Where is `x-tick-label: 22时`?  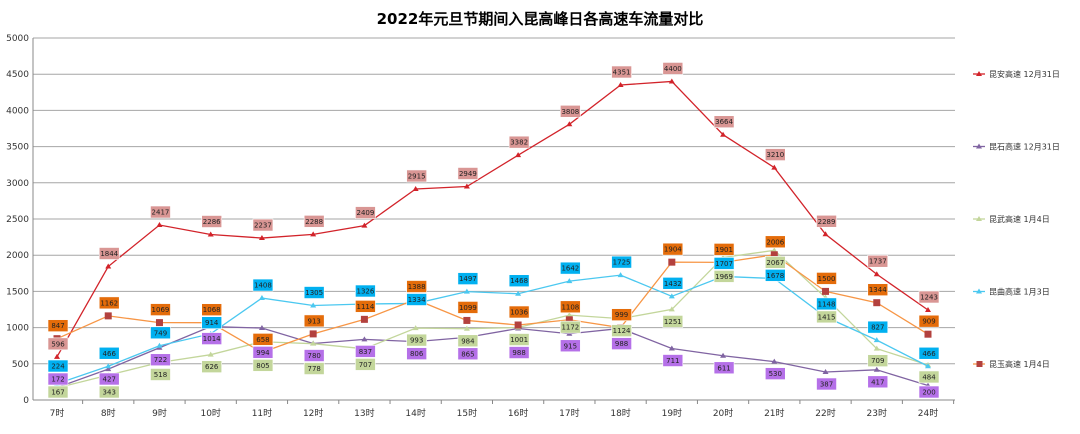
x-tick-label: 22时 is located at coordinates (825, 413).